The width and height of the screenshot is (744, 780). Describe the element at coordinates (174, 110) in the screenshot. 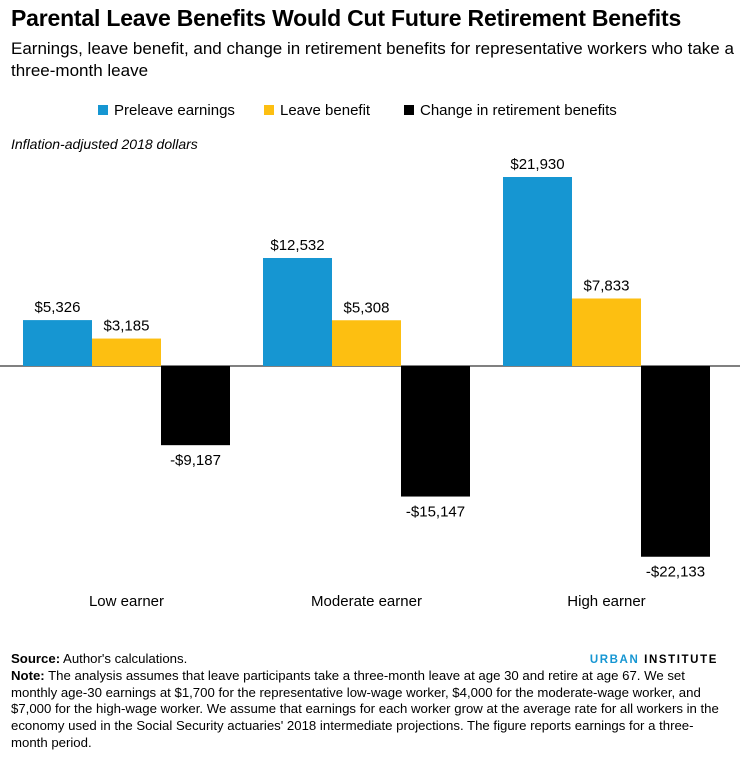

I see `legend-label-preleave: Preleave earnings` at that location.